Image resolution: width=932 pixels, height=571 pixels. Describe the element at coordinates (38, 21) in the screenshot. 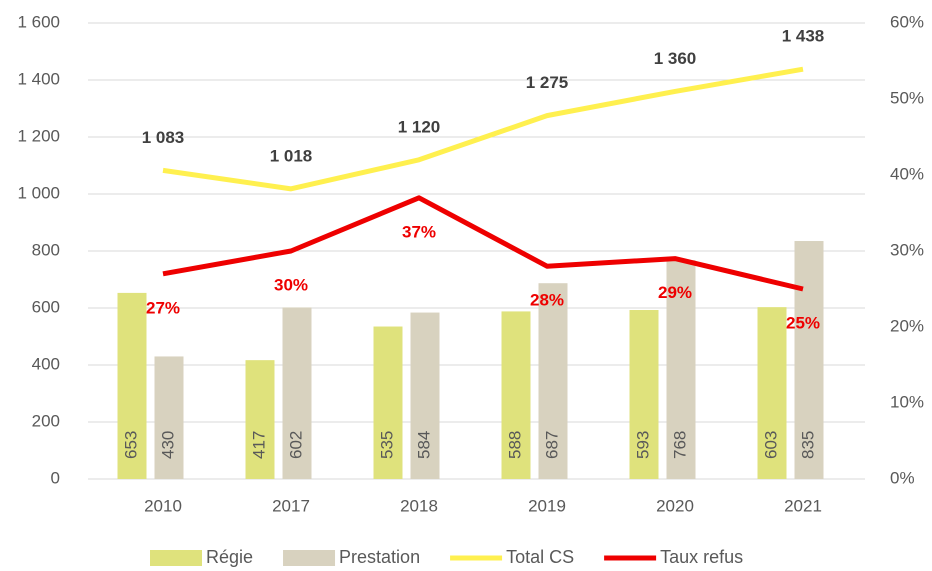

I see `y-tick-label: 1 600` at that location.